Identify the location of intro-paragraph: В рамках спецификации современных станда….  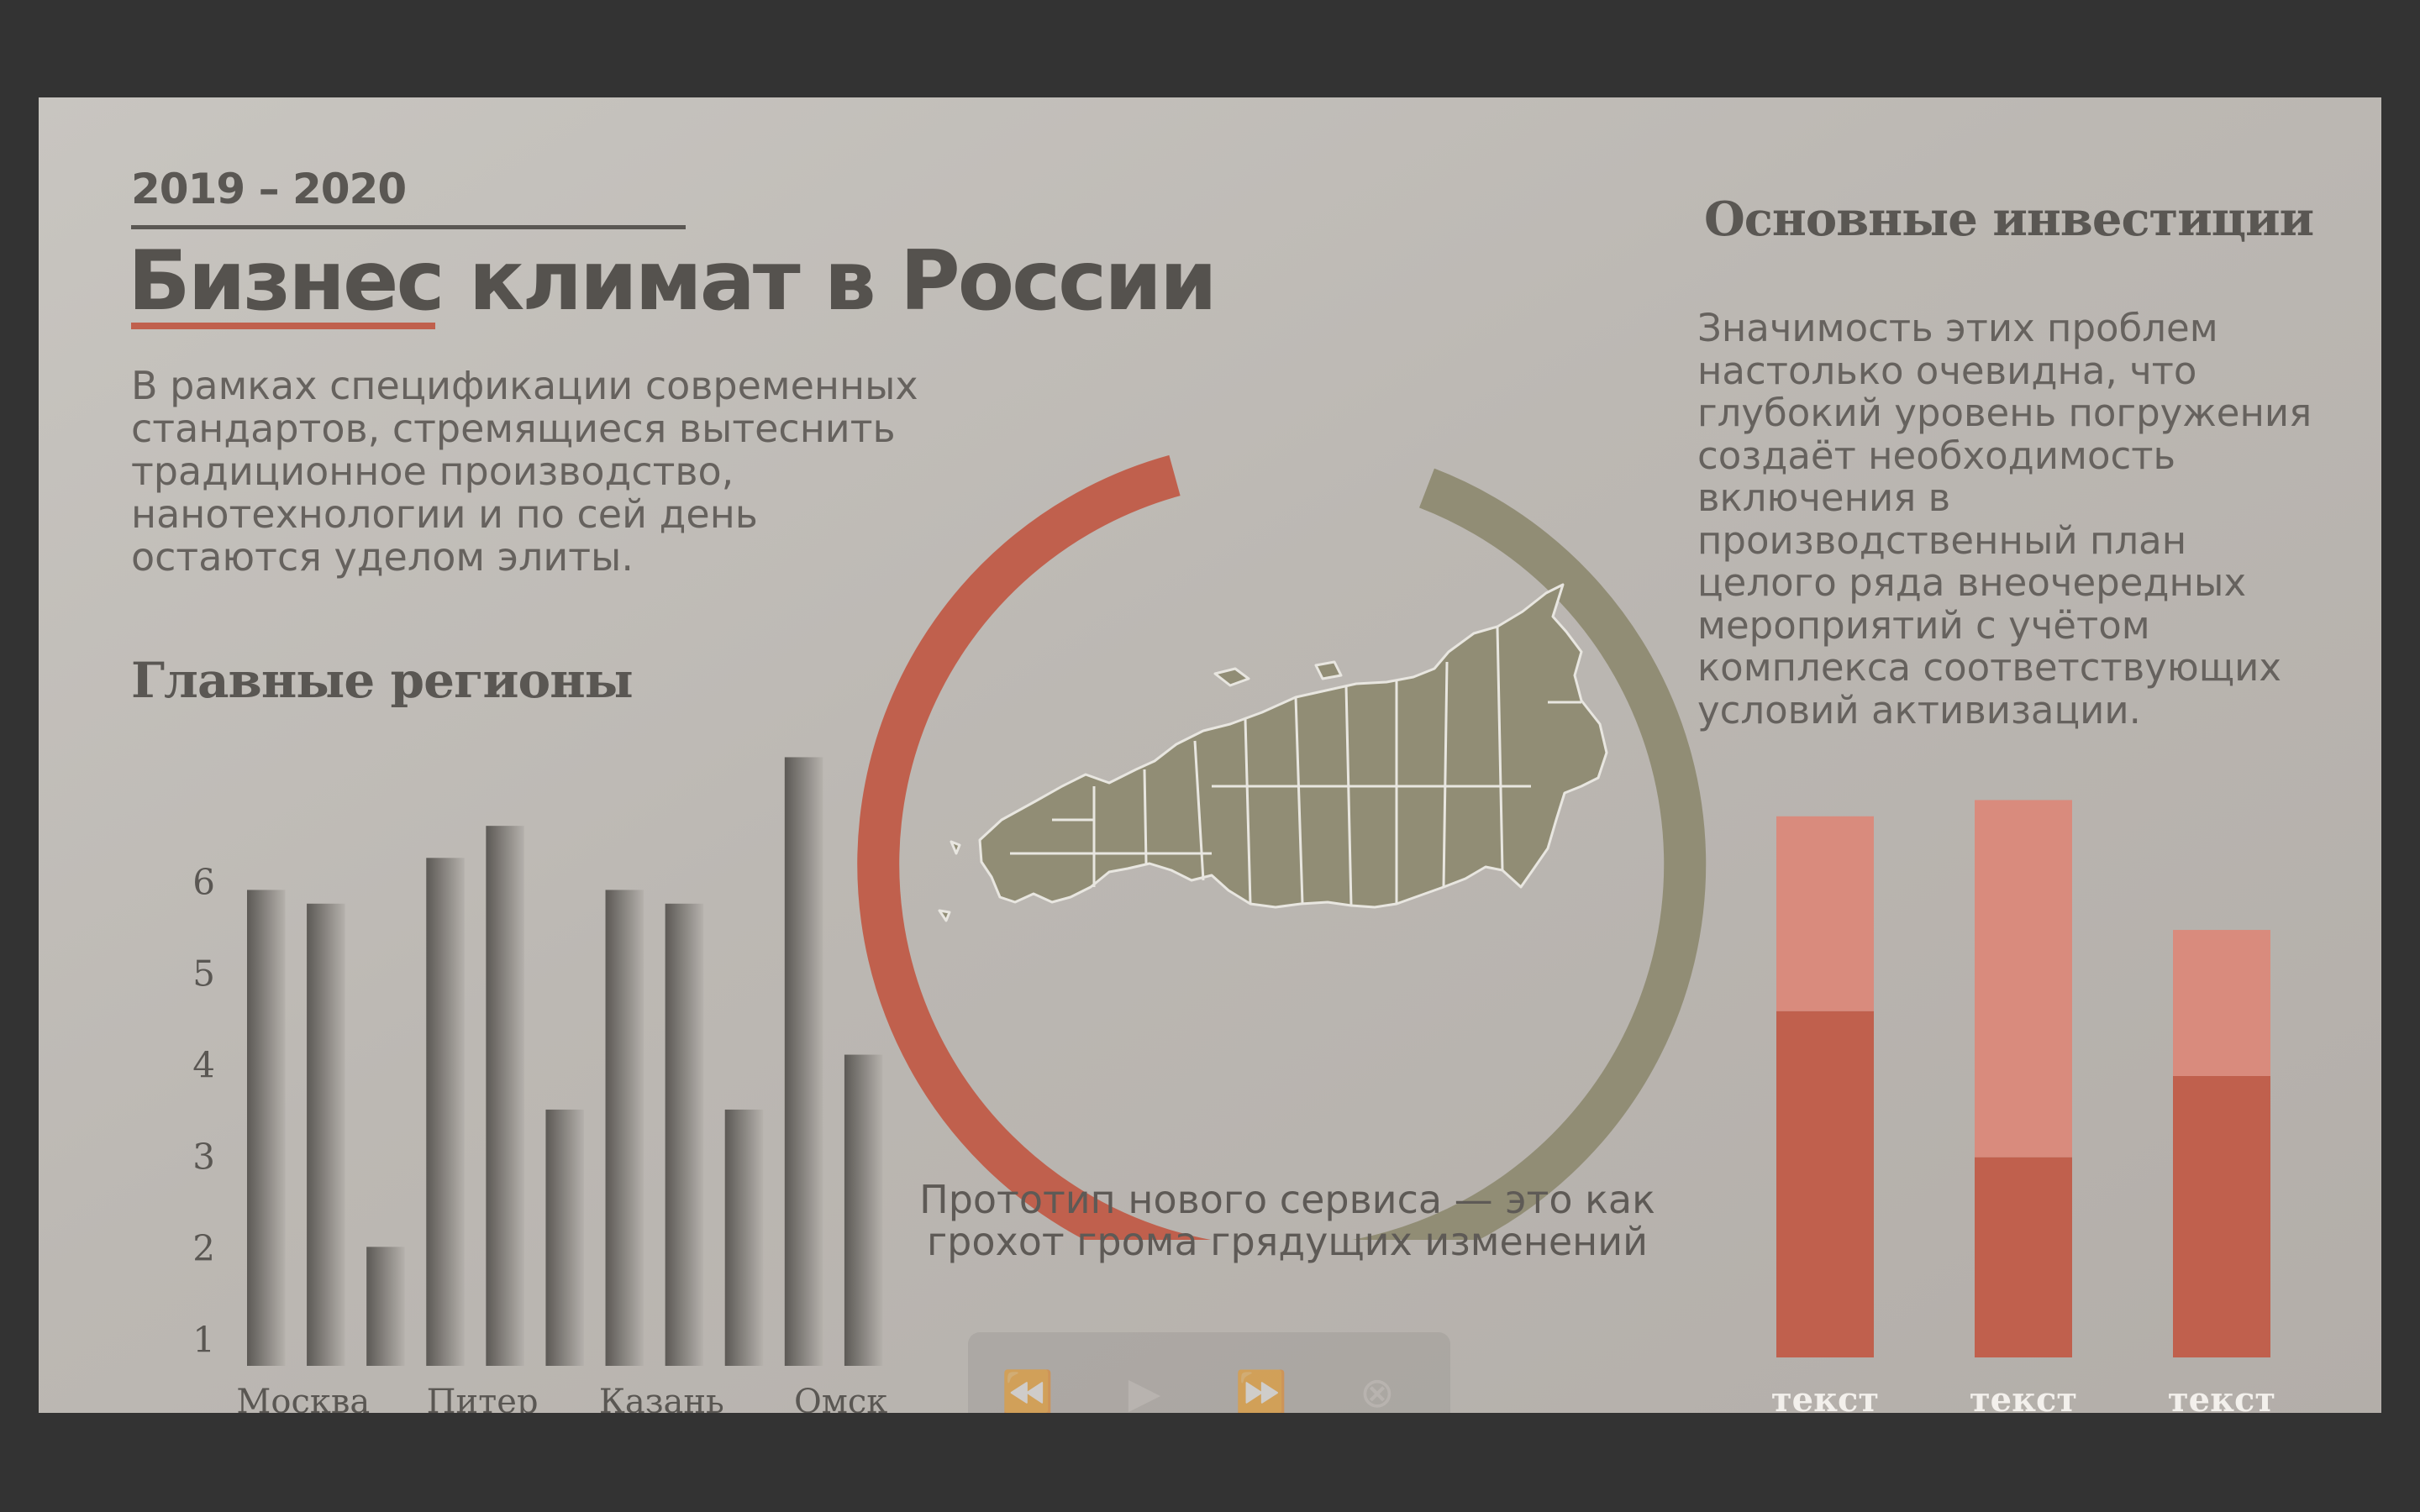
(524, 471).